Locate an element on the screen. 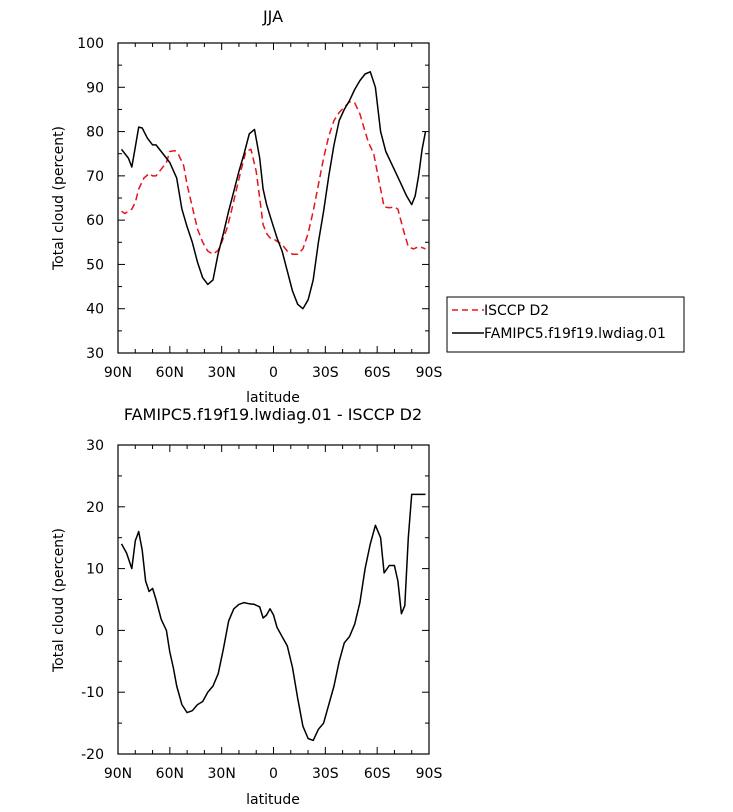  y-tick-label: -10 is located at coordinates (92, 693).